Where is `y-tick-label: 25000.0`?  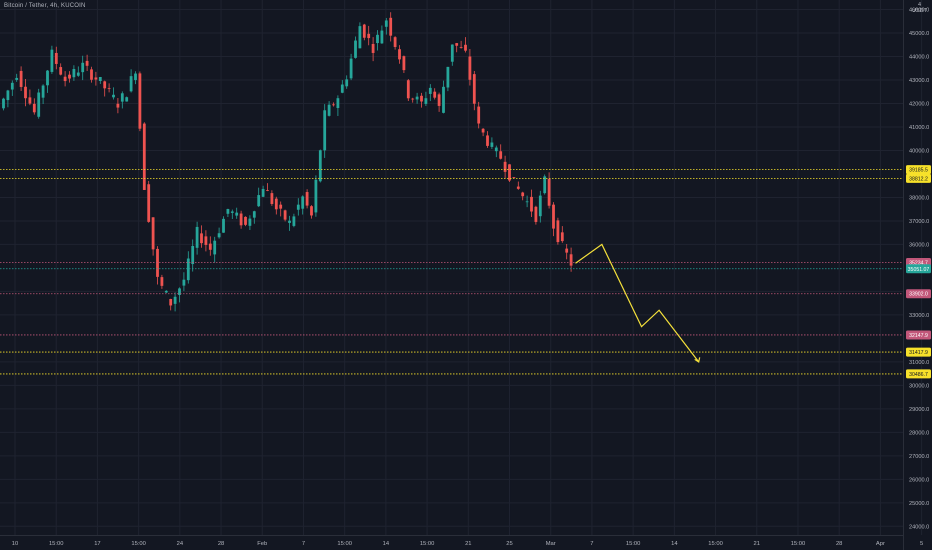
y-tick-label: 25000.0 is located at coordinates (919, 504).